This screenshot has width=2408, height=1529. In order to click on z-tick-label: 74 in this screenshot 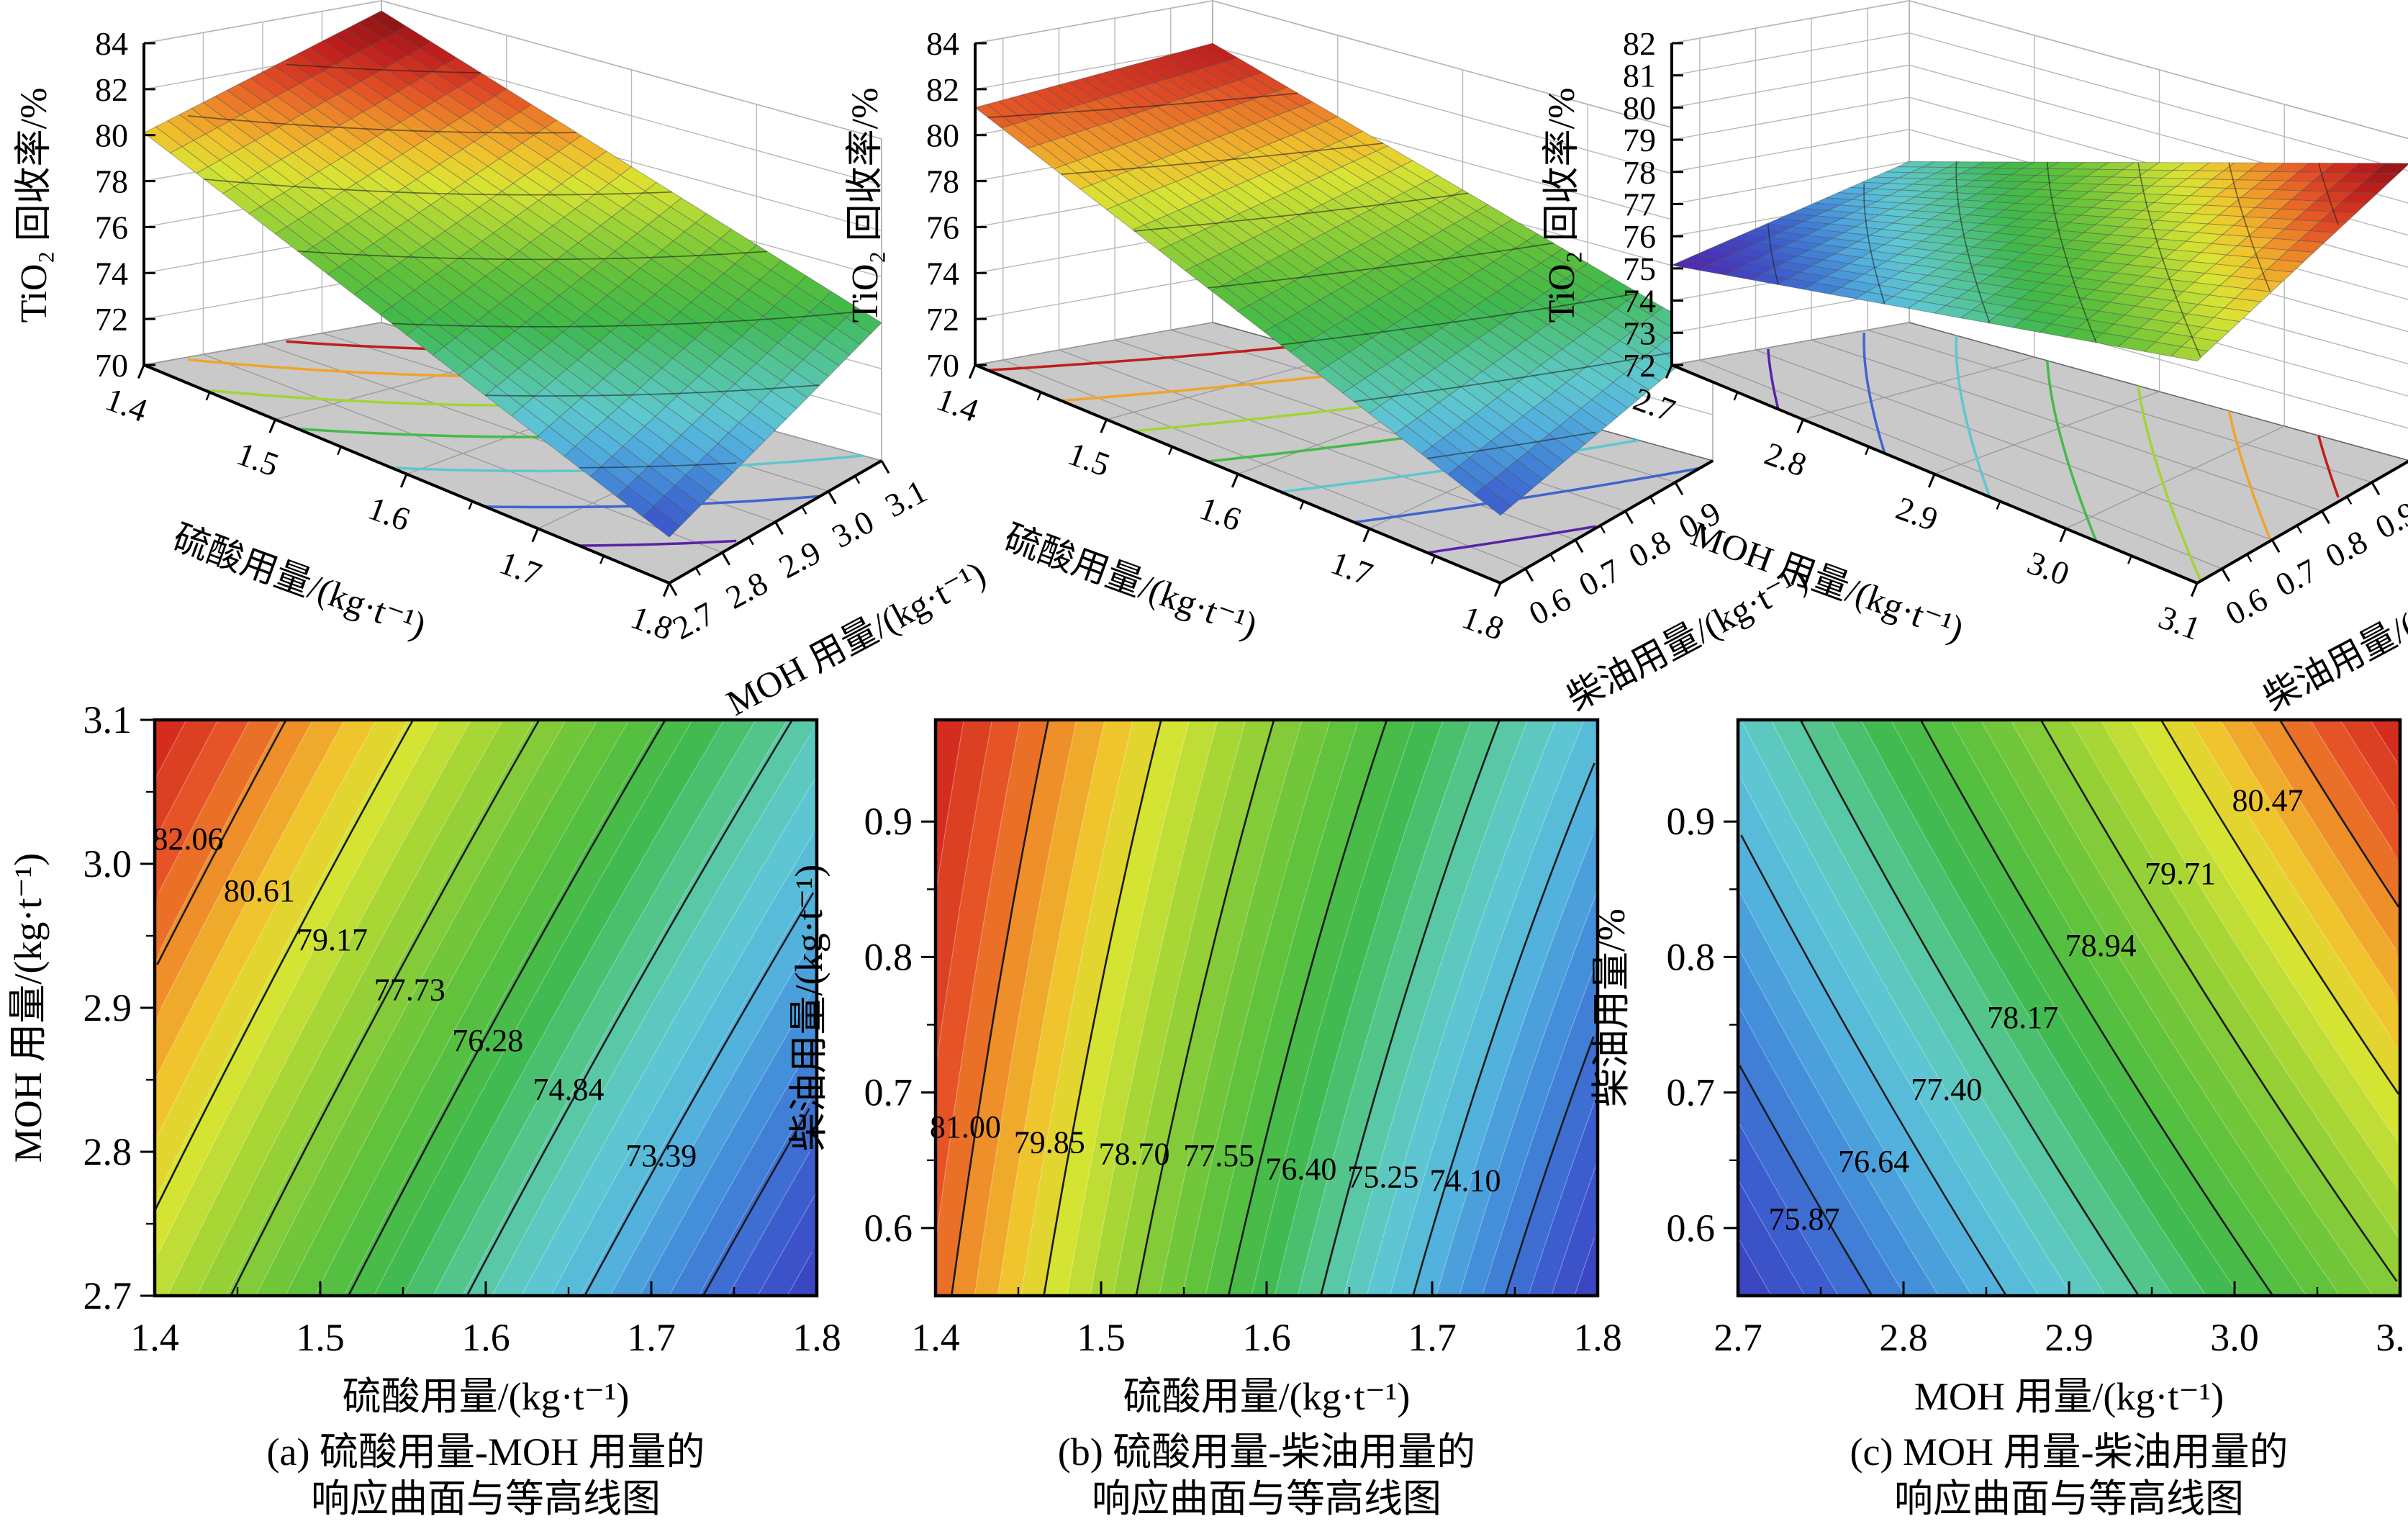, I will do `click(943, 273)`.